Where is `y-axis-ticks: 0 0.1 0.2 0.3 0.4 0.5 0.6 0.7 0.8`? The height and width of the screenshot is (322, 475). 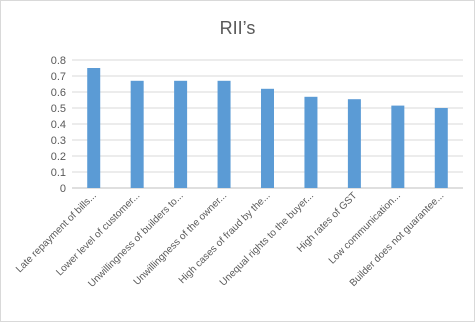
y-axis-ticks: 0 0.1 0.2 0.3 0.4 0.5 0.6 0.7 0.8 is located at coordinates (58, 125).